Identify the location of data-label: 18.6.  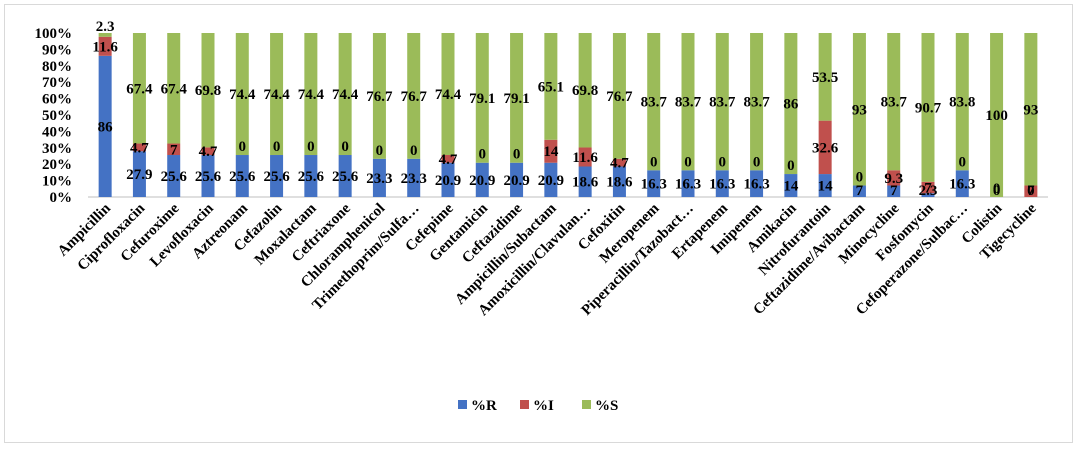
(585, 183).